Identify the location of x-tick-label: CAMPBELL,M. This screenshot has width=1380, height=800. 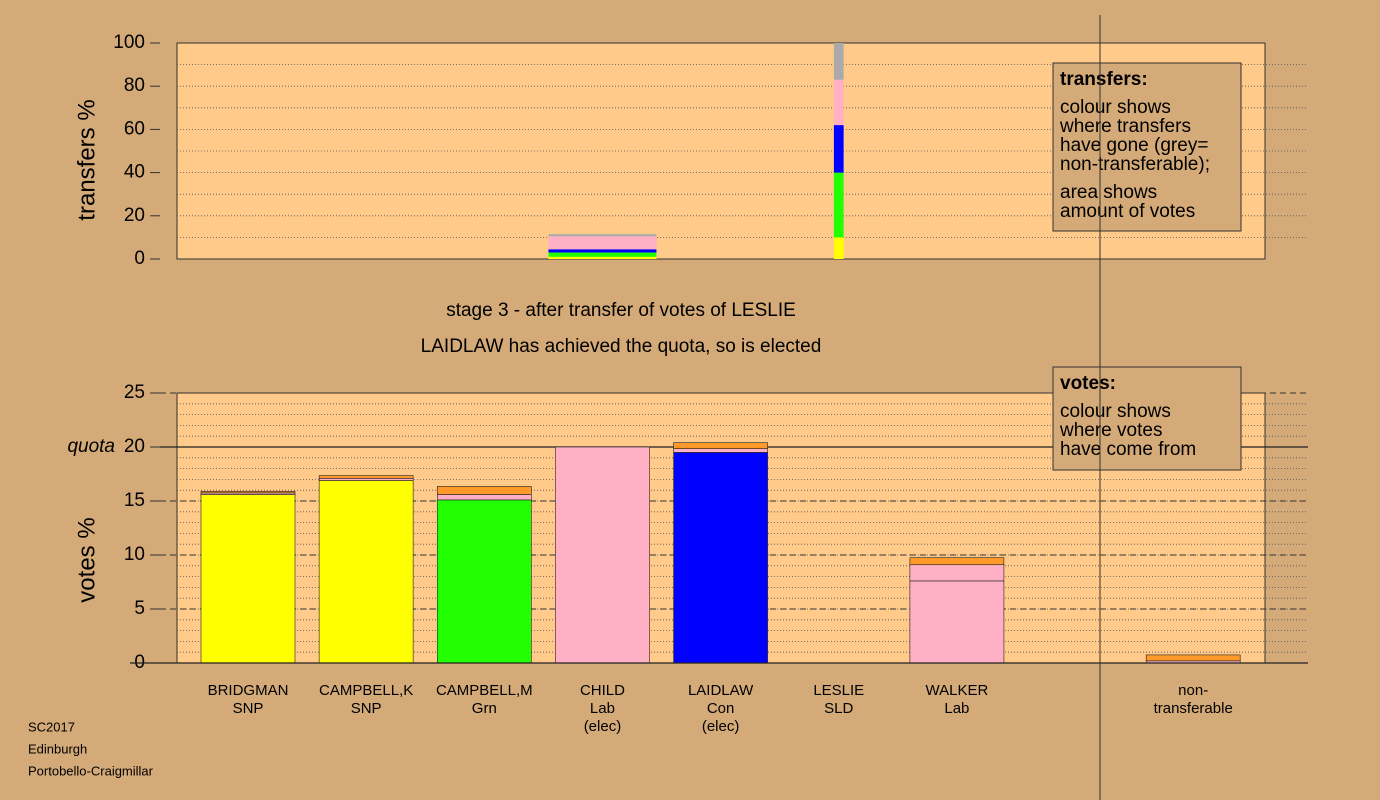
(484, 690).